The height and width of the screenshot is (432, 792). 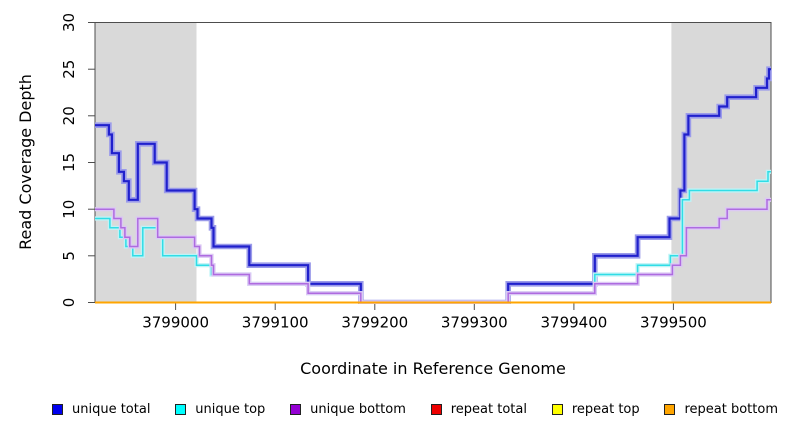 I want to click on legend-item-repeat-bottom: repeat bottom, so click(x=721, y=409).